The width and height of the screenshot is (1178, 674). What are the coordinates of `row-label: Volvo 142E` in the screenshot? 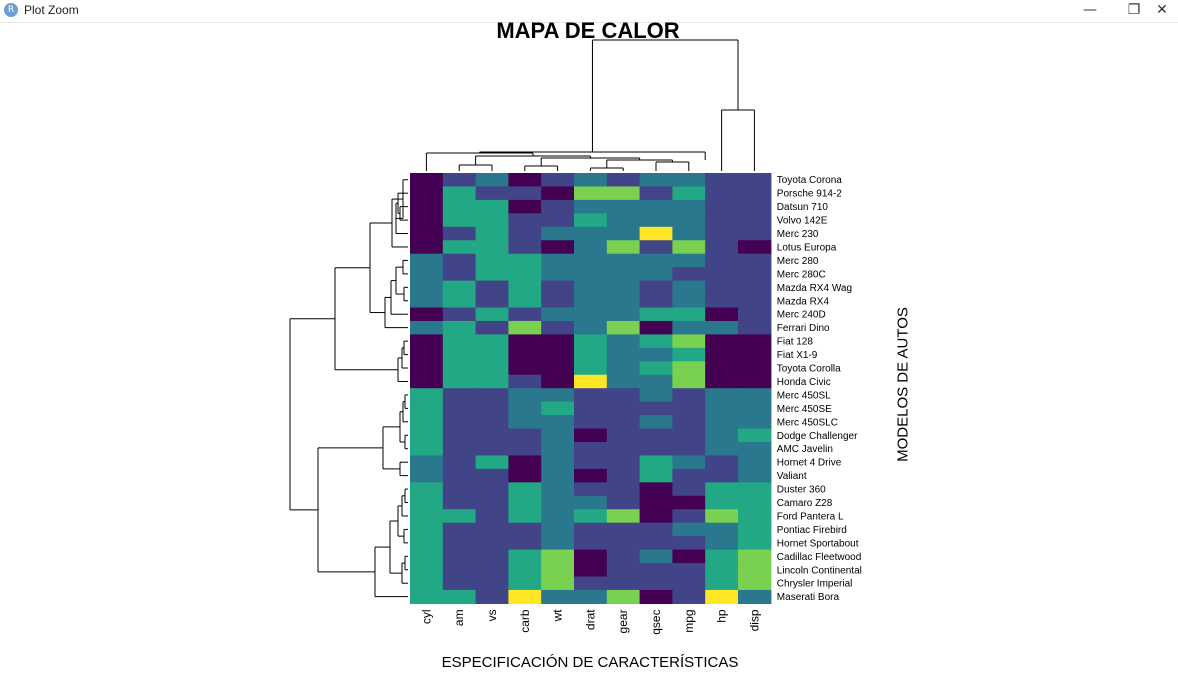 It's located at (802, 221).